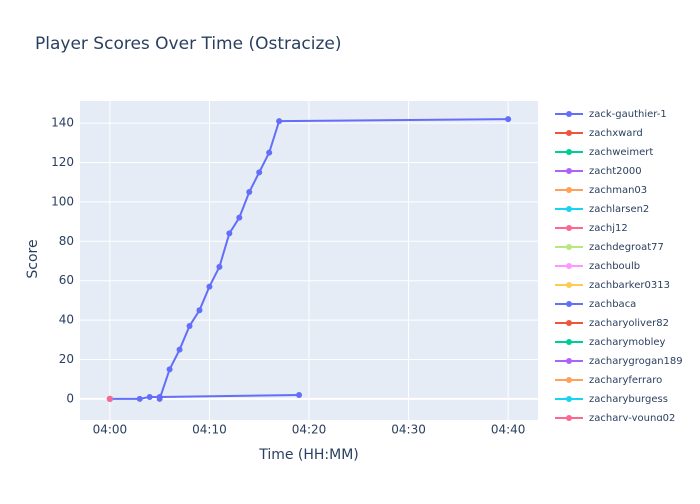 The image size is (700, 504). I want to click on y-tick-label: 40, so click(66, 320).